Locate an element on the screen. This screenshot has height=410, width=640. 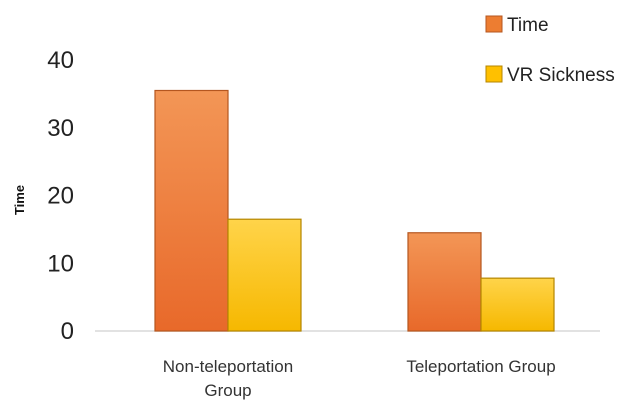
legend-label: Time is located at coordinates (528, 25).